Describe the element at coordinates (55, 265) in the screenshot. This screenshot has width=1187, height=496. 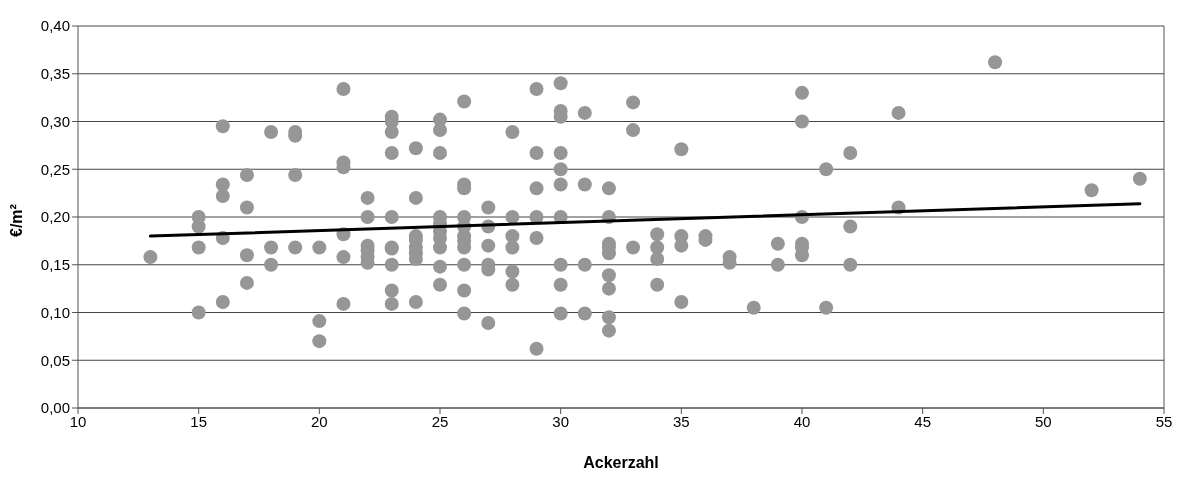
I see `y-tick-label: 0,15` at that location.